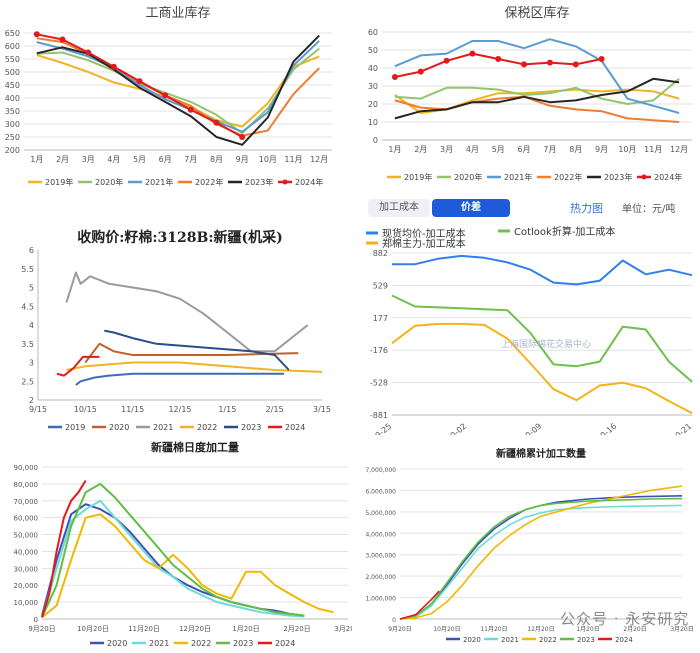 This screenshot has height=653, width=700. Describe the element at coordinates (12, 98) in the screenshot. I see `y-tick-label: 400` at that location.